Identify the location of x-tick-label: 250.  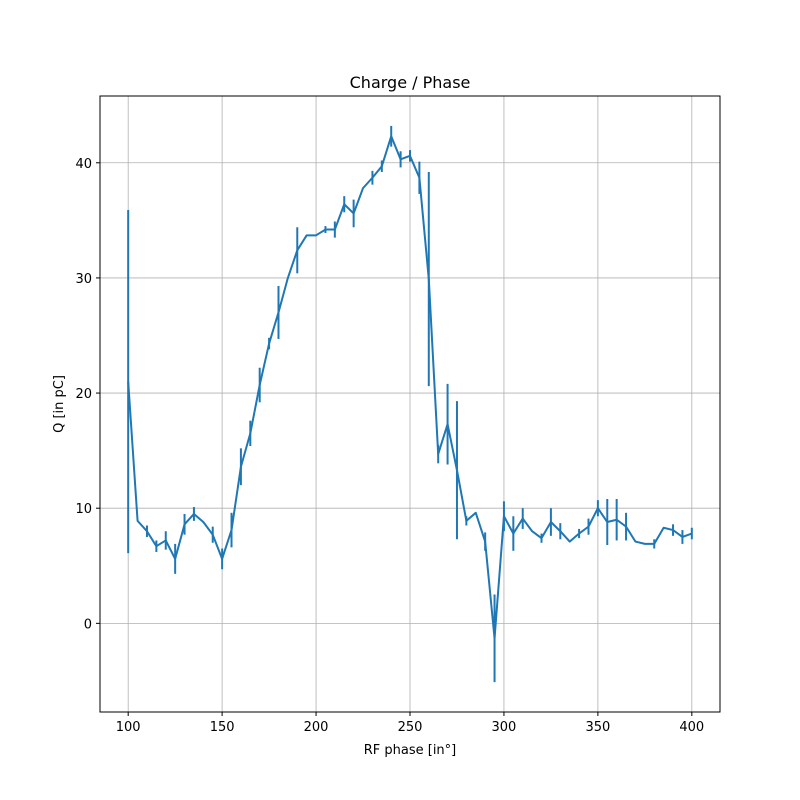
(410, 727).